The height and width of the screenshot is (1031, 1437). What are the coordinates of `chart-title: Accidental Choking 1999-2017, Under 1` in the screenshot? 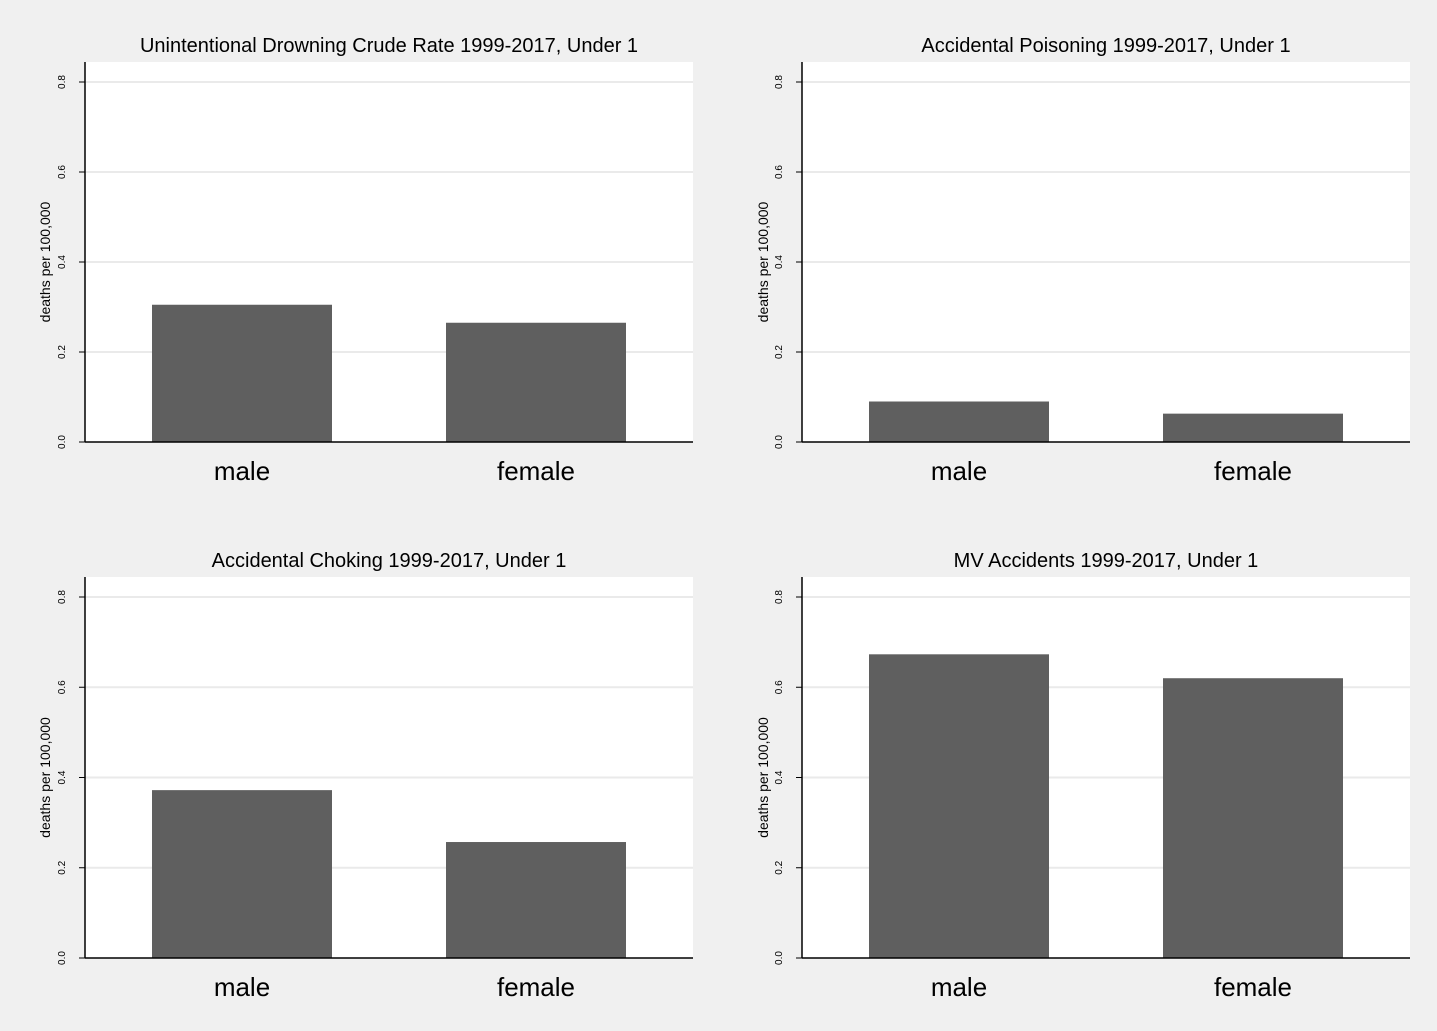 It's located at (389, 561).